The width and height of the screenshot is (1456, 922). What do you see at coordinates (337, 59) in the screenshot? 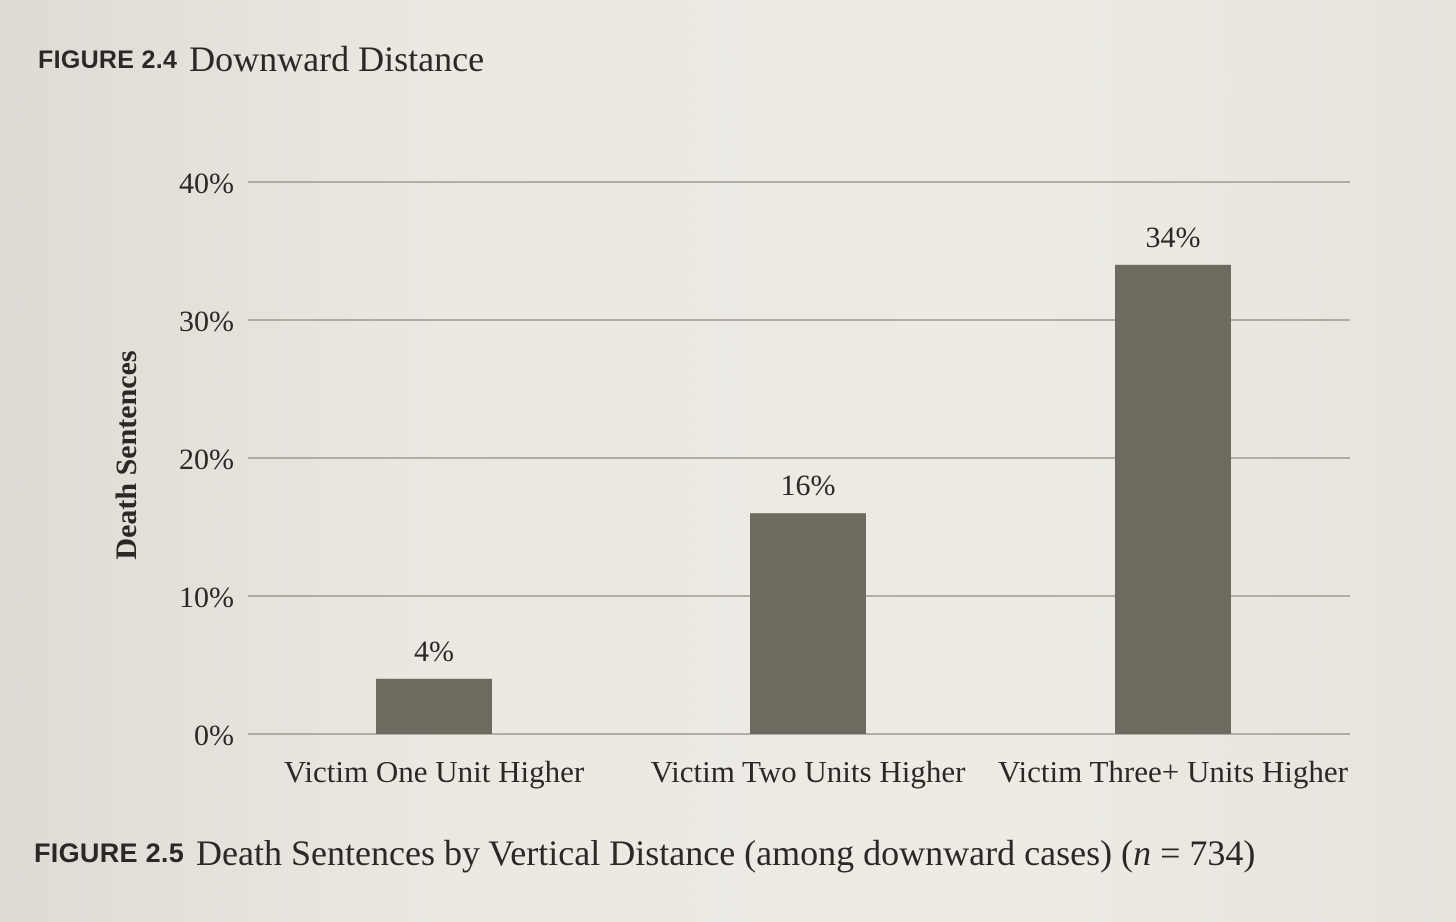
I see `previous-figure-title: Downward Distance` at bounding box center [337, 59].